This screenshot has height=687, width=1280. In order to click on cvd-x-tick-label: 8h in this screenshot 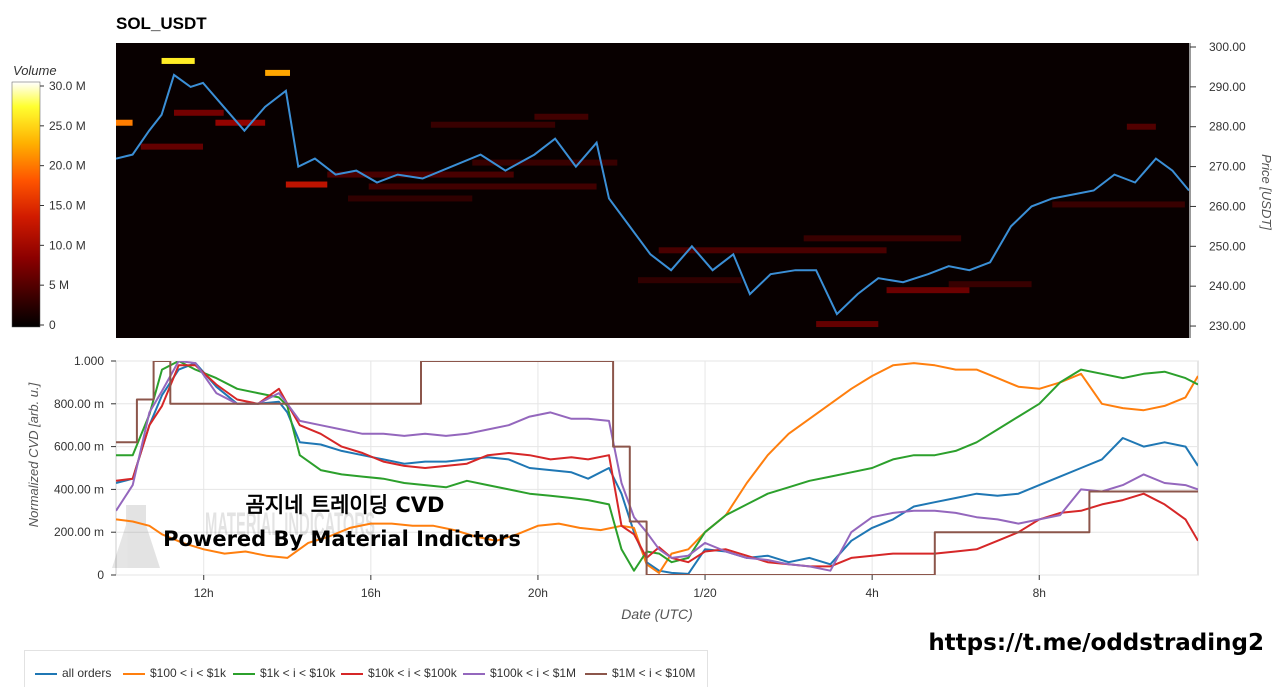, I will do `click(1039, 593)`.